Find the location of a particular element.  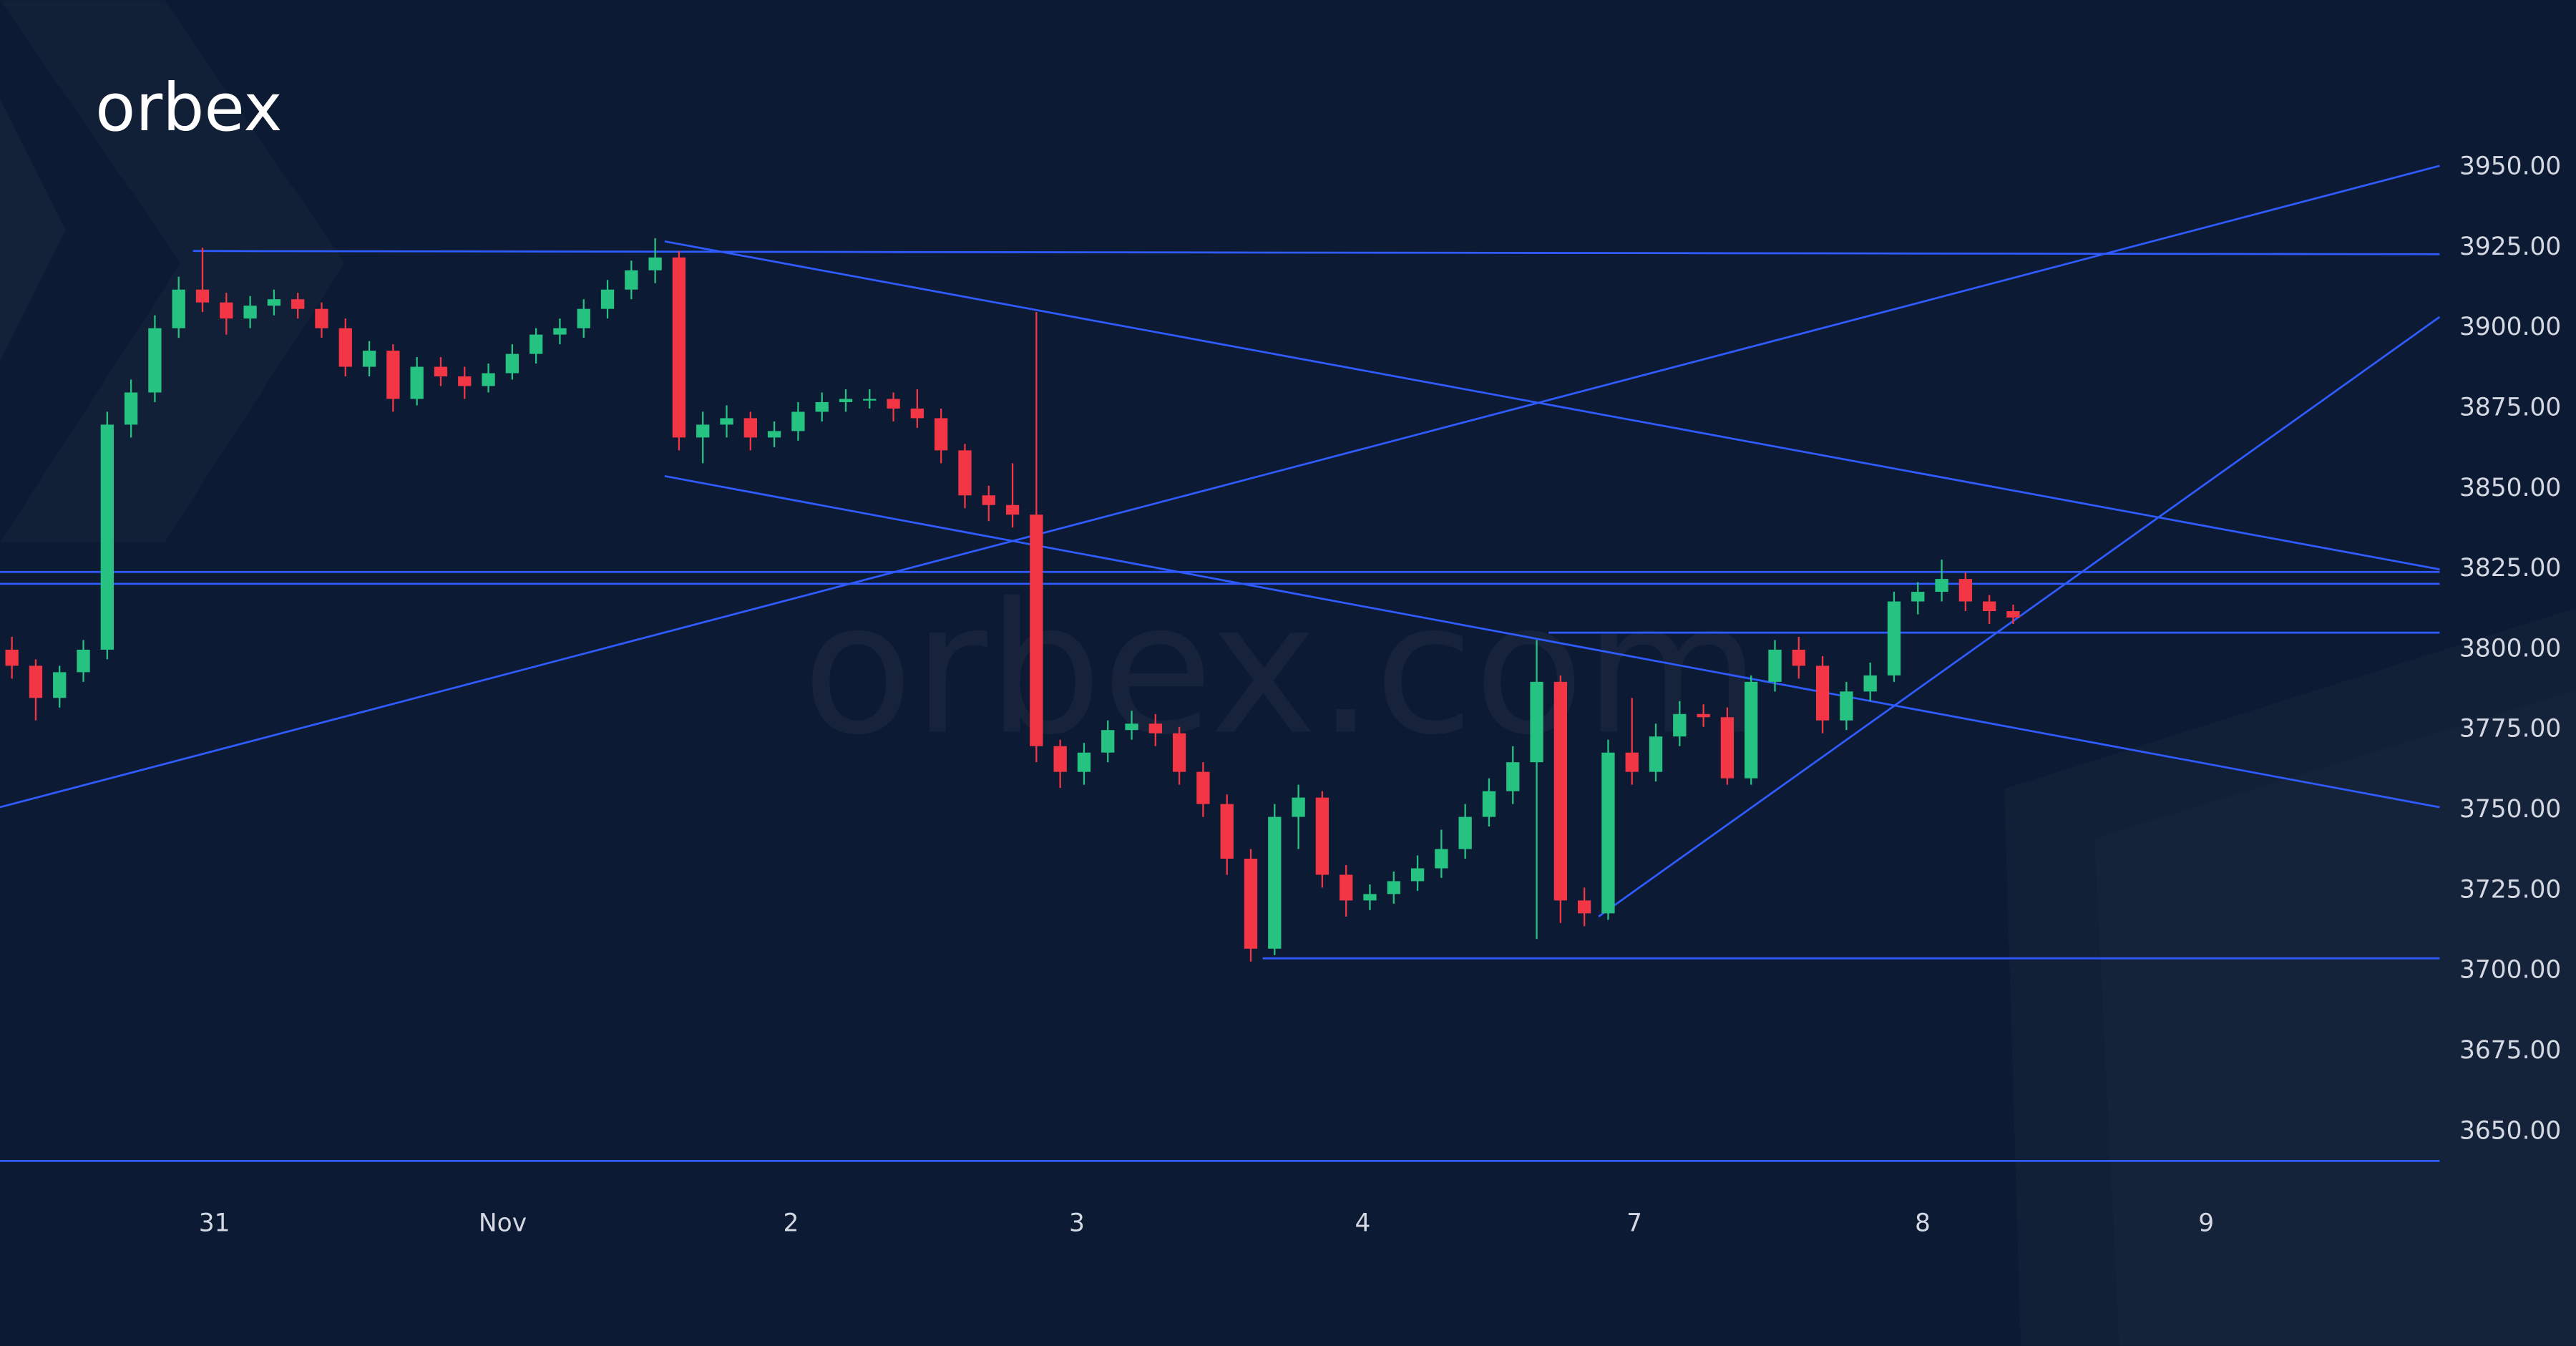

y-tick-label: 3925.00 is located at coordinates (2510, 247).